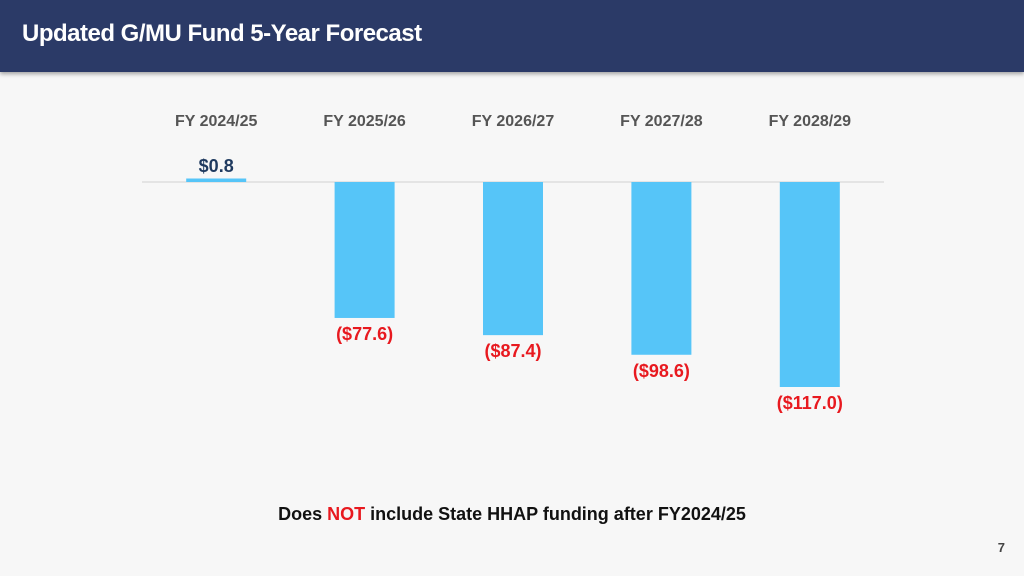  Describe the element at coordinates (661, 121) in the screenshot. I see `category-label: FY 2027/28` at that location.